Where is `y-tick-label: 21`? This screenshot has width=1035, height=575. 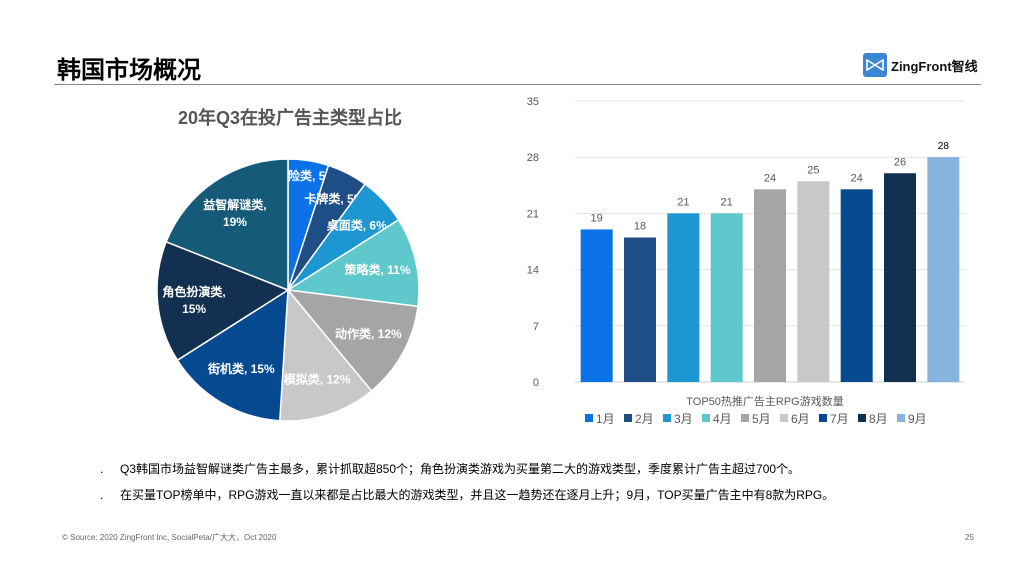
y-tick-label: 21 is located at coordinates (533, 214).